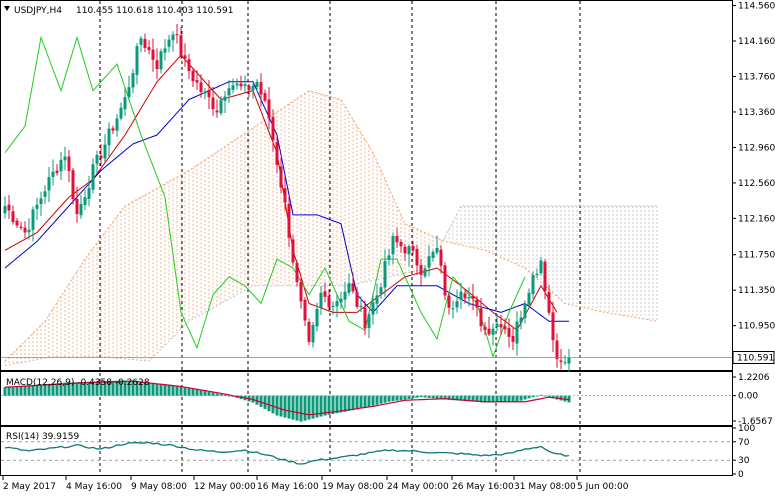  Describe the element at coordinates (7, 8) in the screenshot. I see `dropdown-triangle-icon` at that location.